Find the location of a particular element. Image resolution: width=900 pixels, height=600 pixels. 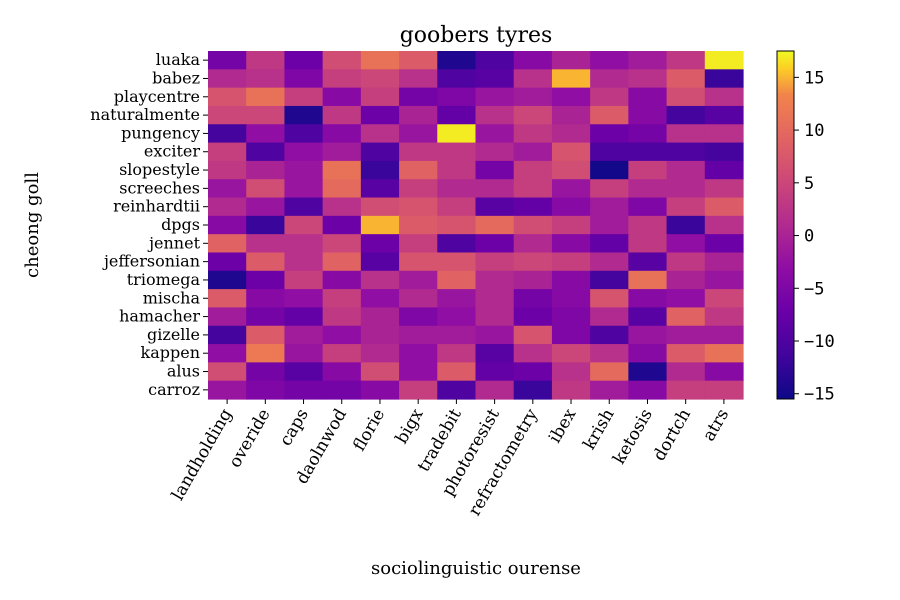

y-tick-label: carroz is located at coordinates (174, 389).